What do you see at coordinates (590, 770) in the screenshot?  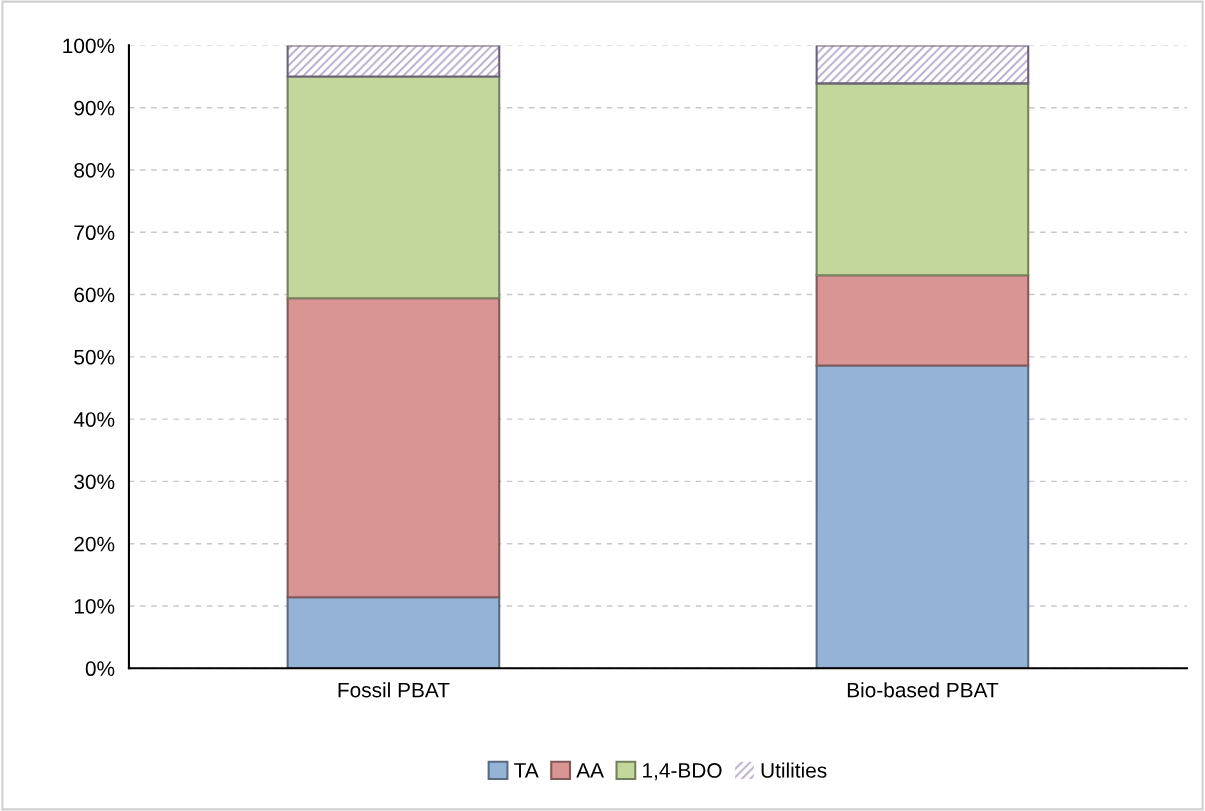 I see `legend-label: AA` at bounding box center [590, 770].